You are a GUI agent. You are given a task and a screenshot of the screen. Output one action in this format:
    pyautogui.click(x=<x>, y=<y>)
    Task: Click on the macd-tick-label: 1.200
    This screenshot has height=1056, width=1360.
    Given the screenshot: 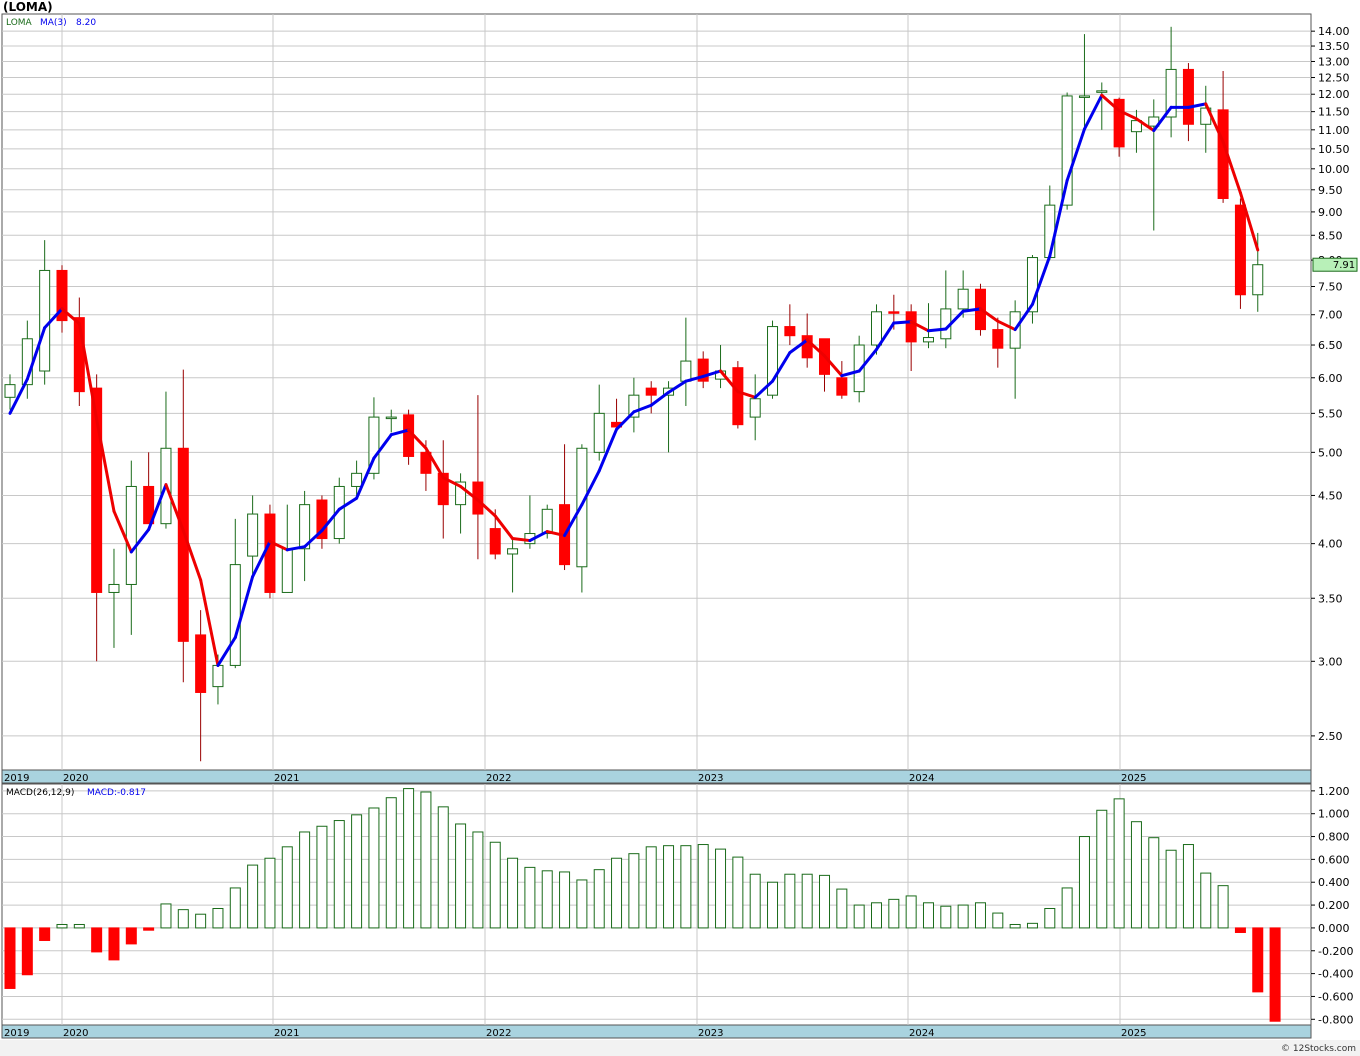 What is the action you would take?
    pyautogui.click(x=1334, y=791)
    